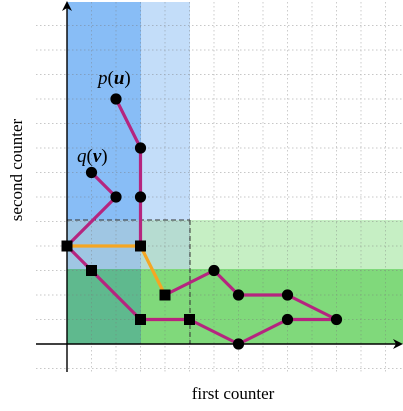 Image resolution: width=403 pixels, height=411 pixels. Describe the element at coordinates (104, 156) in the screenshot. I see `q-close-paren: )` at that location.